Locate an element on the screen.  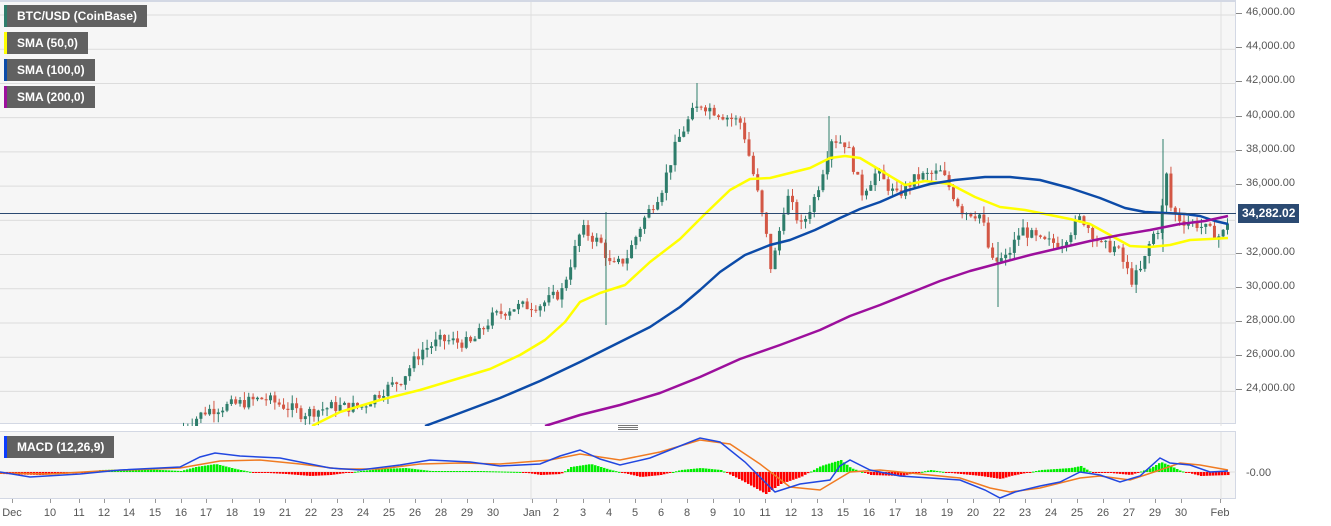
time-axis-label: 27 is located at coordinates (1129, 513).